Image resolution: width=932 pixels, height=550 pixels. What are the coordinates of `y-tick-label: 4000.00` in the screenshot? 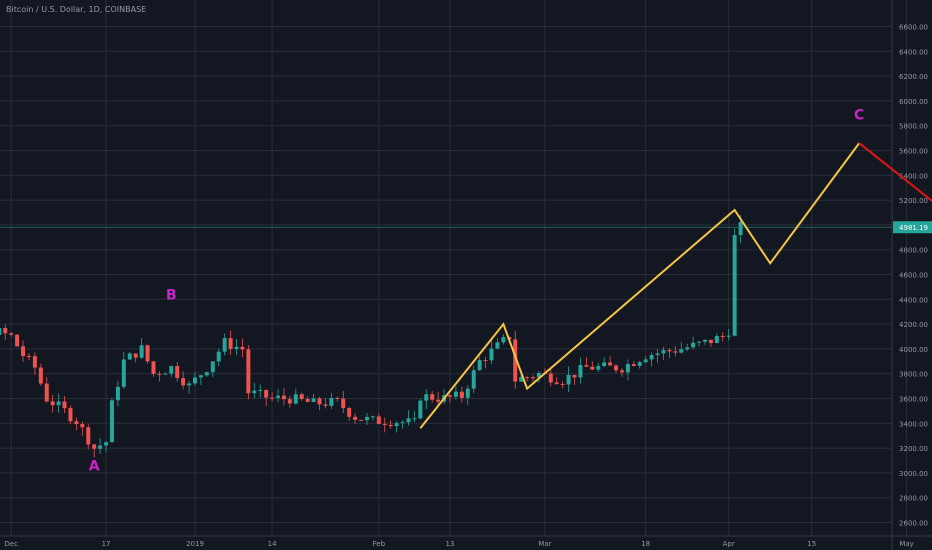 It's located at (913, 350).